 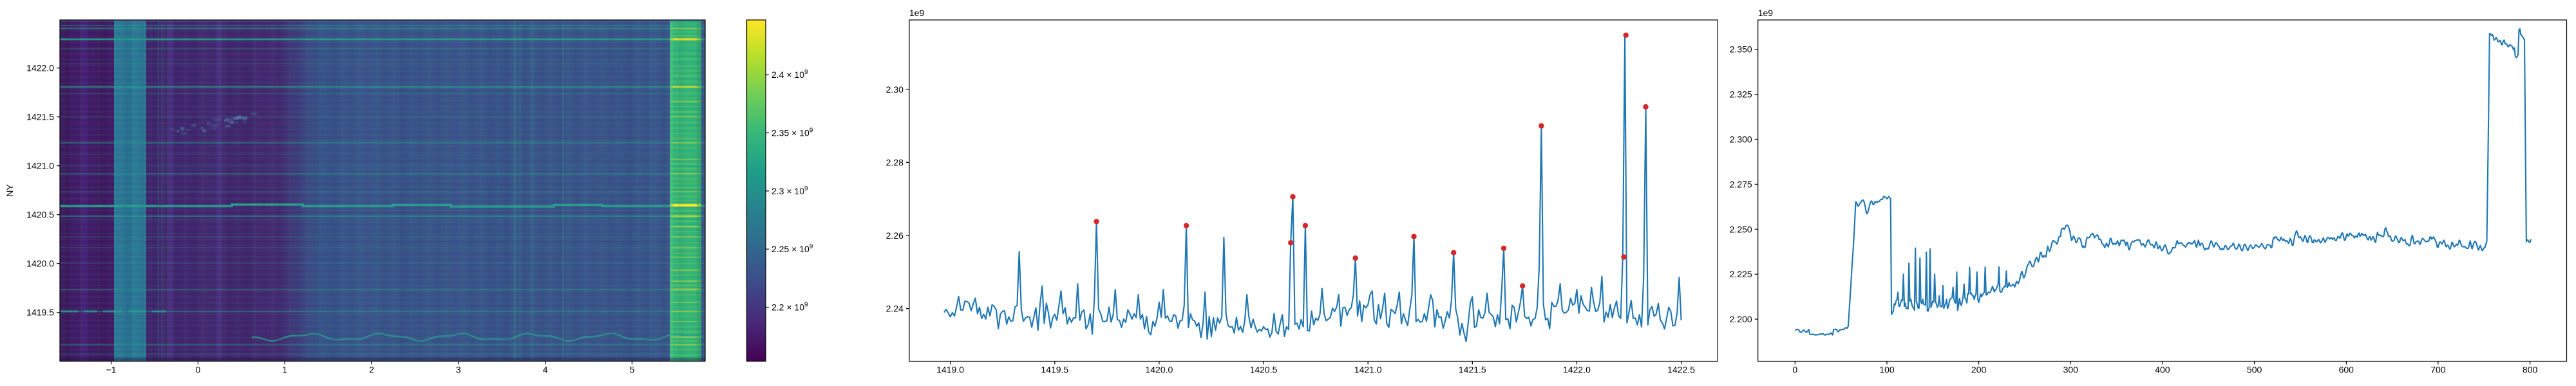 What do you see at coordinates (371, 370) in the screenshot?
I see `svg-text: 2` at bounding box center [371, 370].